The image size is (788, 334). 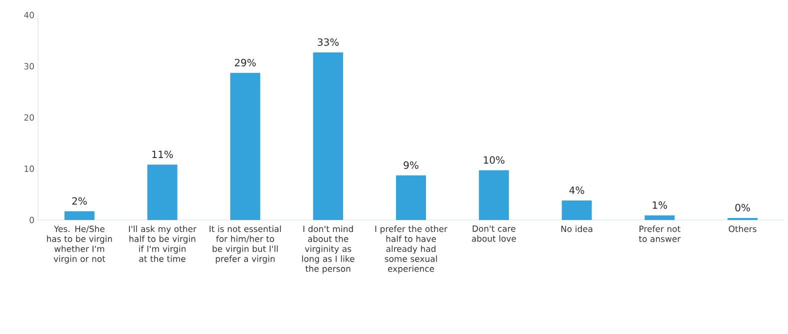 What do you see at coordinates (742, 208) in the screenshot?
I see `data-label: 0%` at bounding box center [742, 208].